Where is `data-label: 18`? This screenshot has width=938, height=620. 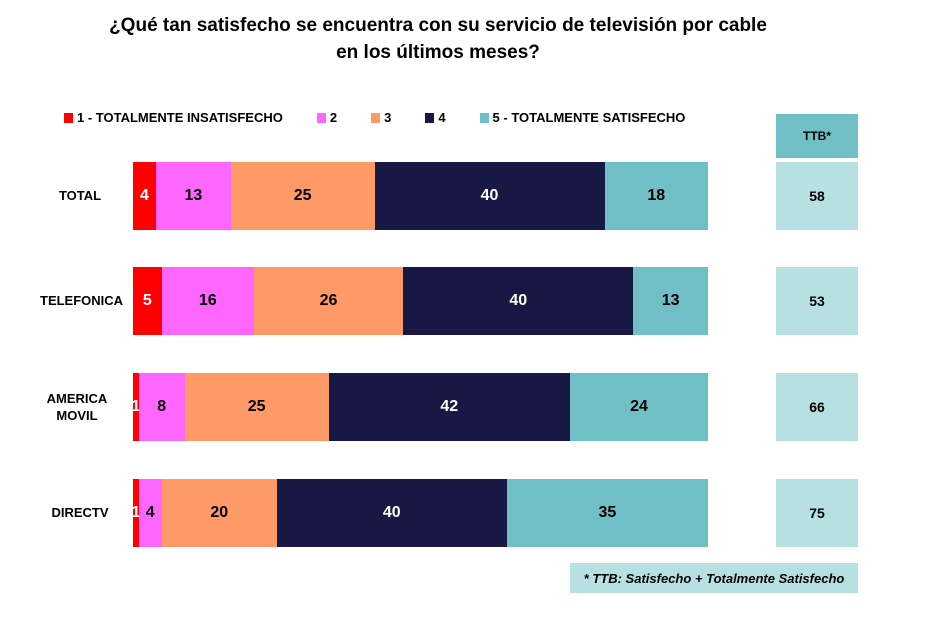
data-label: 18 is located at coordinates (656, 195).